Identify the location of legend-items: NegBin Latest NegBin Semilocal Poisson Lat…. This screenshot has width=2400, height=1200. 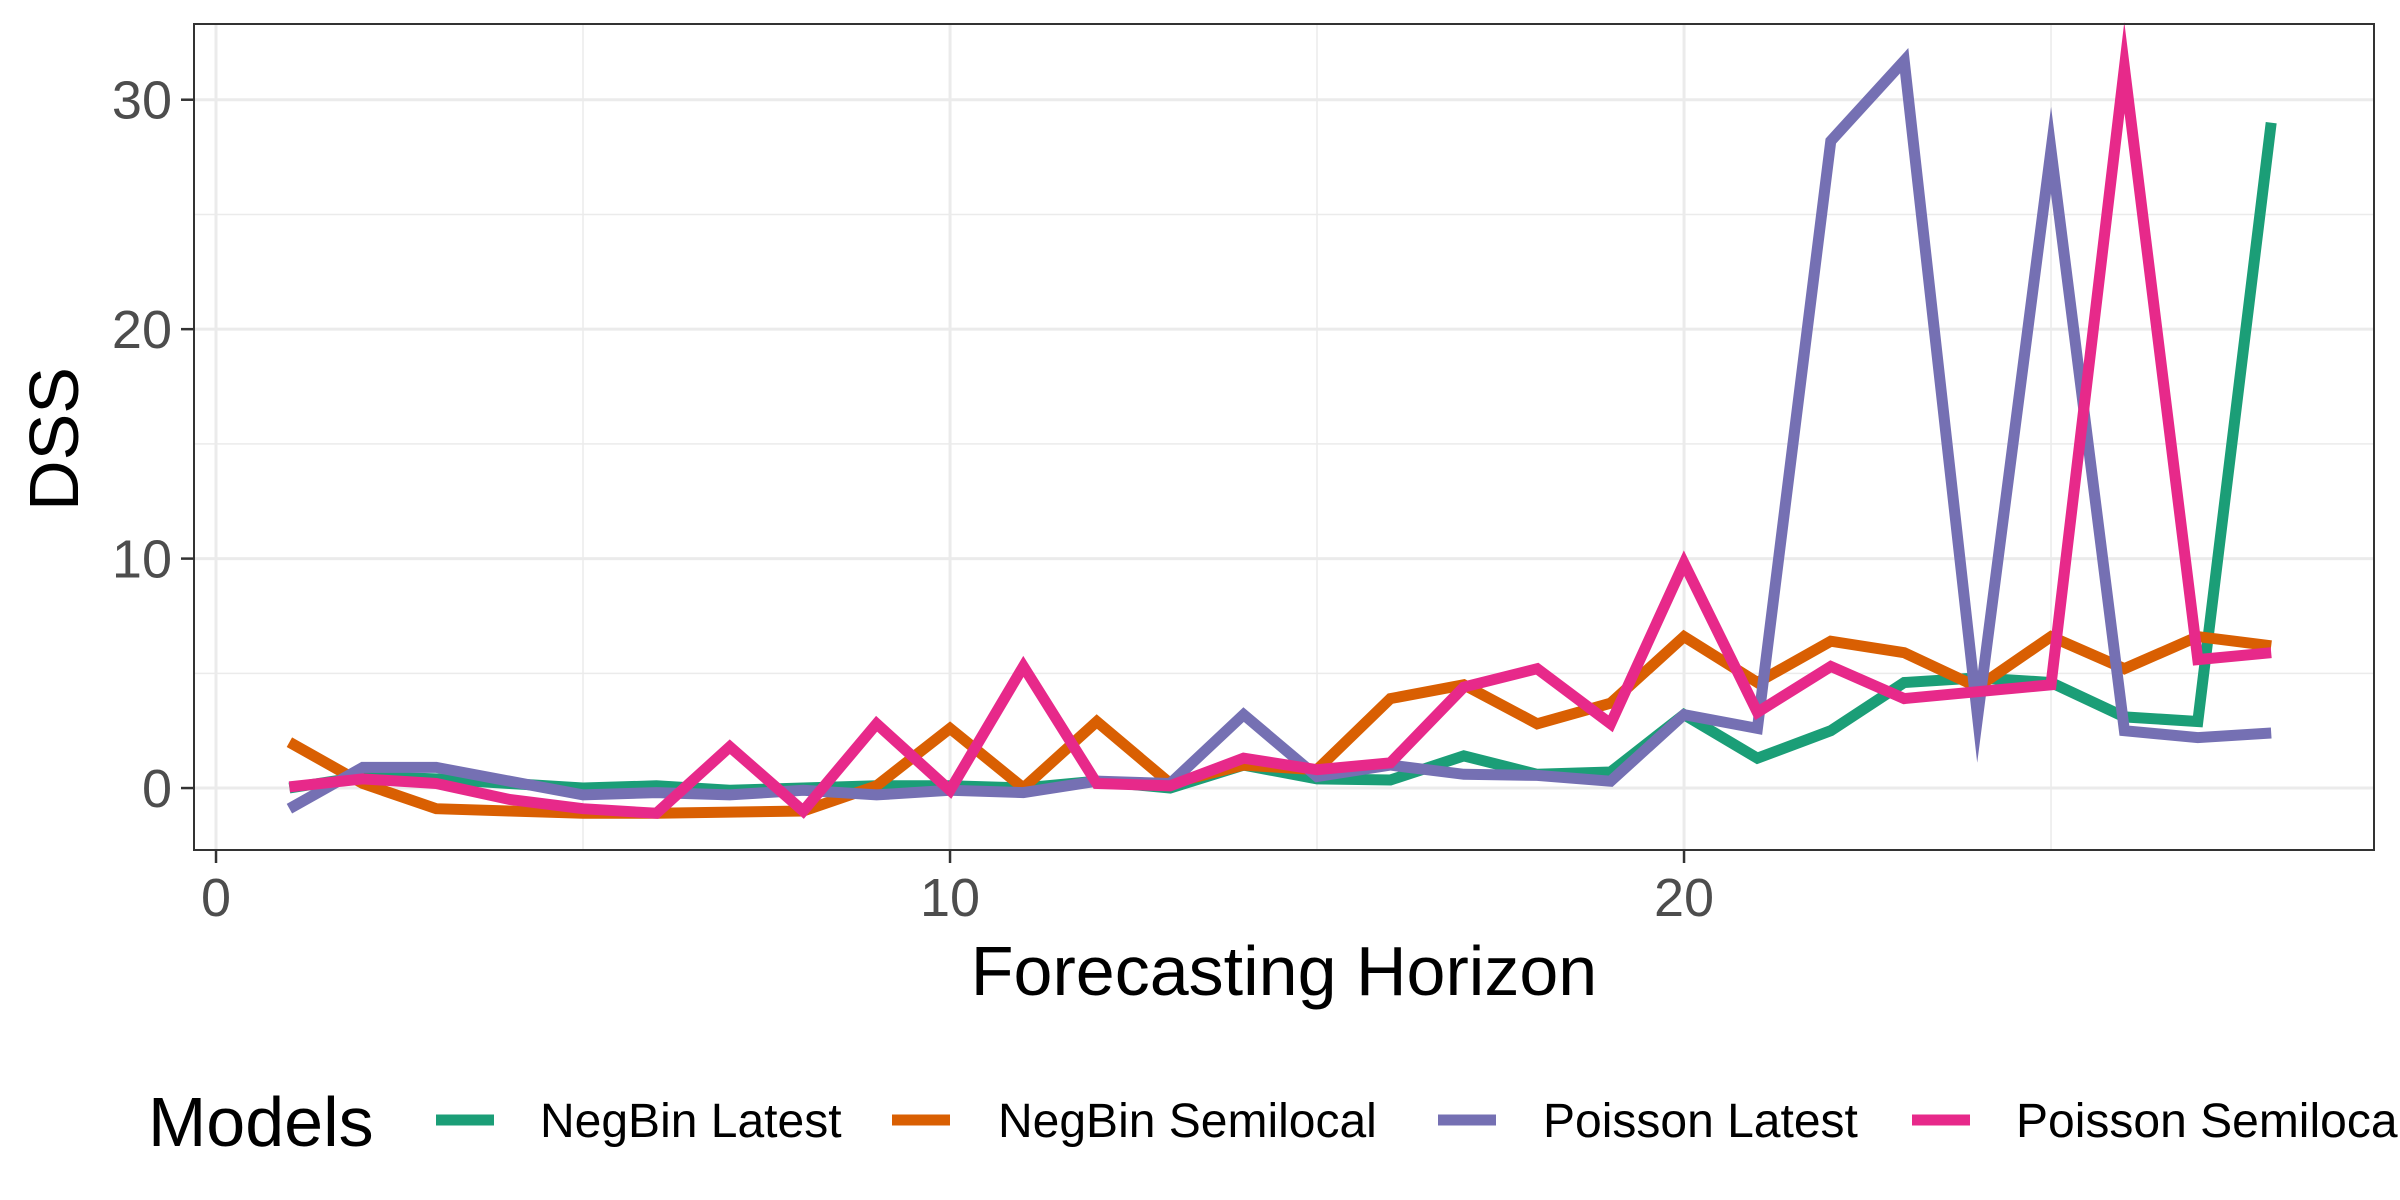
(1418, 1121).